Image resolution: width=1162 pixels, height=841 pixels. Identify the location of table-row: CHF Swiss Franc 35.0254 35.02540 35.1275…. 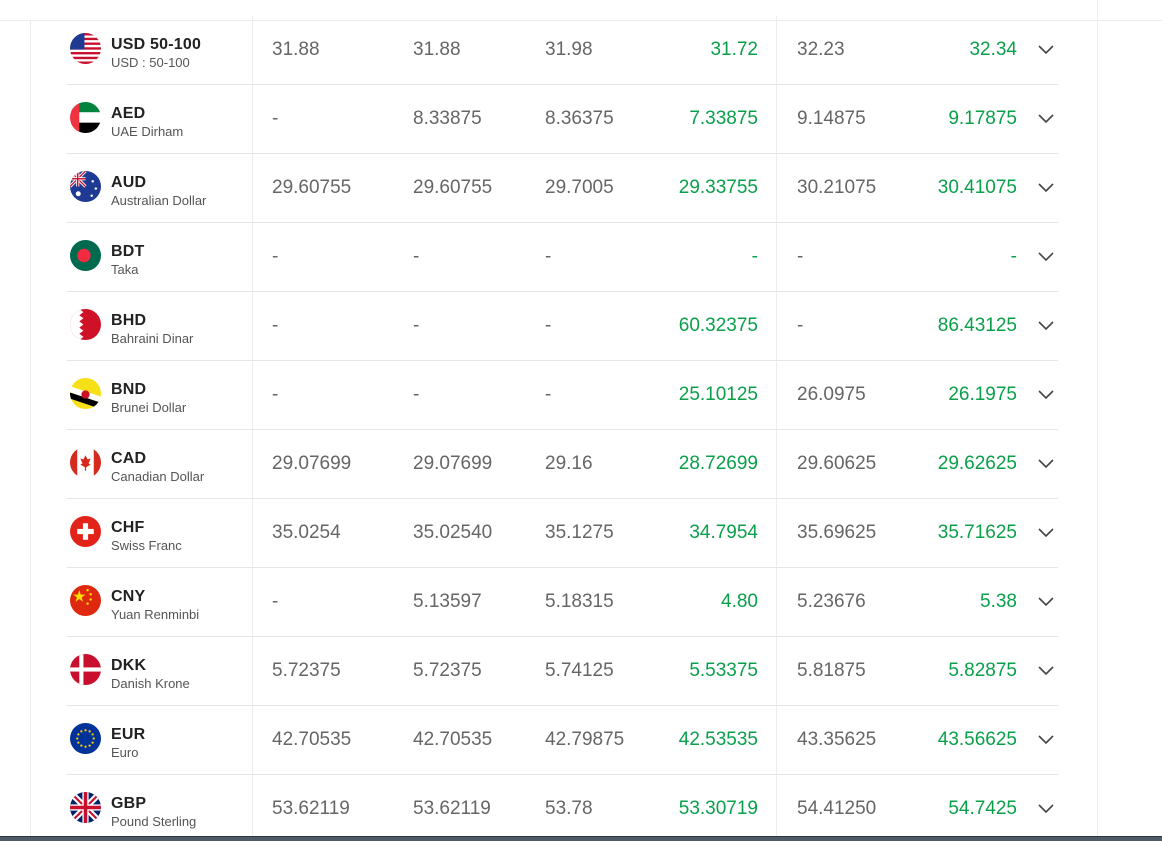
(562, 533).